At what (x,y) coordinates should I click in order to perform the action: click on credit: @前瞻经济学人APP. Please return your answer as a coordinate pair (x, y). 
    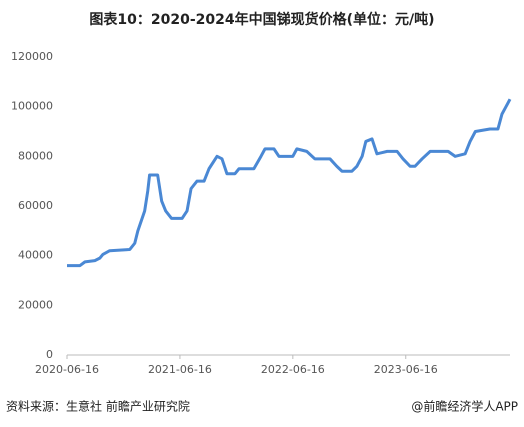
    Looking at the image, I should click on (464, 406).